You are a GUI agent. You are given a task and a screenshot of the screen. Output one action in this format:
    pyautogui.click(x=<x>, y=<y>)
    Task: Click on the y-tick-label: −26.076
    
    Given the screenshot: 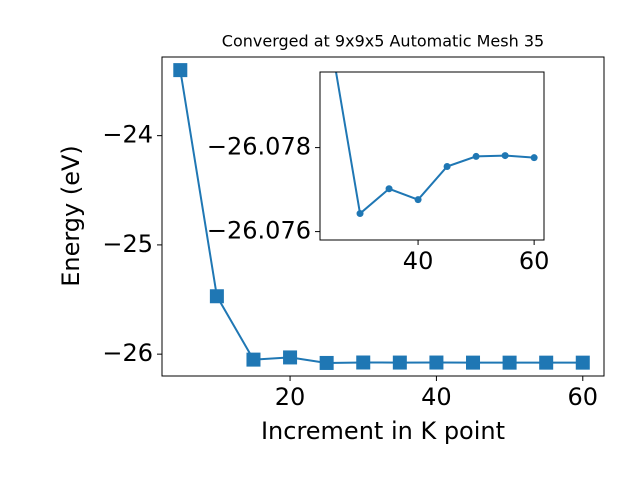 What is the action you would take?
    pyautogui.click(x=259, y=231)
    